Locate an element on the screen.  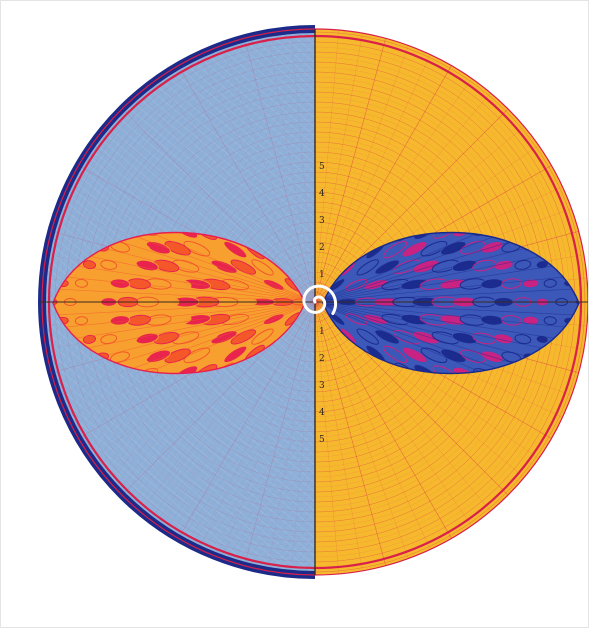
center-spiral is located at coordinates (320, 300).